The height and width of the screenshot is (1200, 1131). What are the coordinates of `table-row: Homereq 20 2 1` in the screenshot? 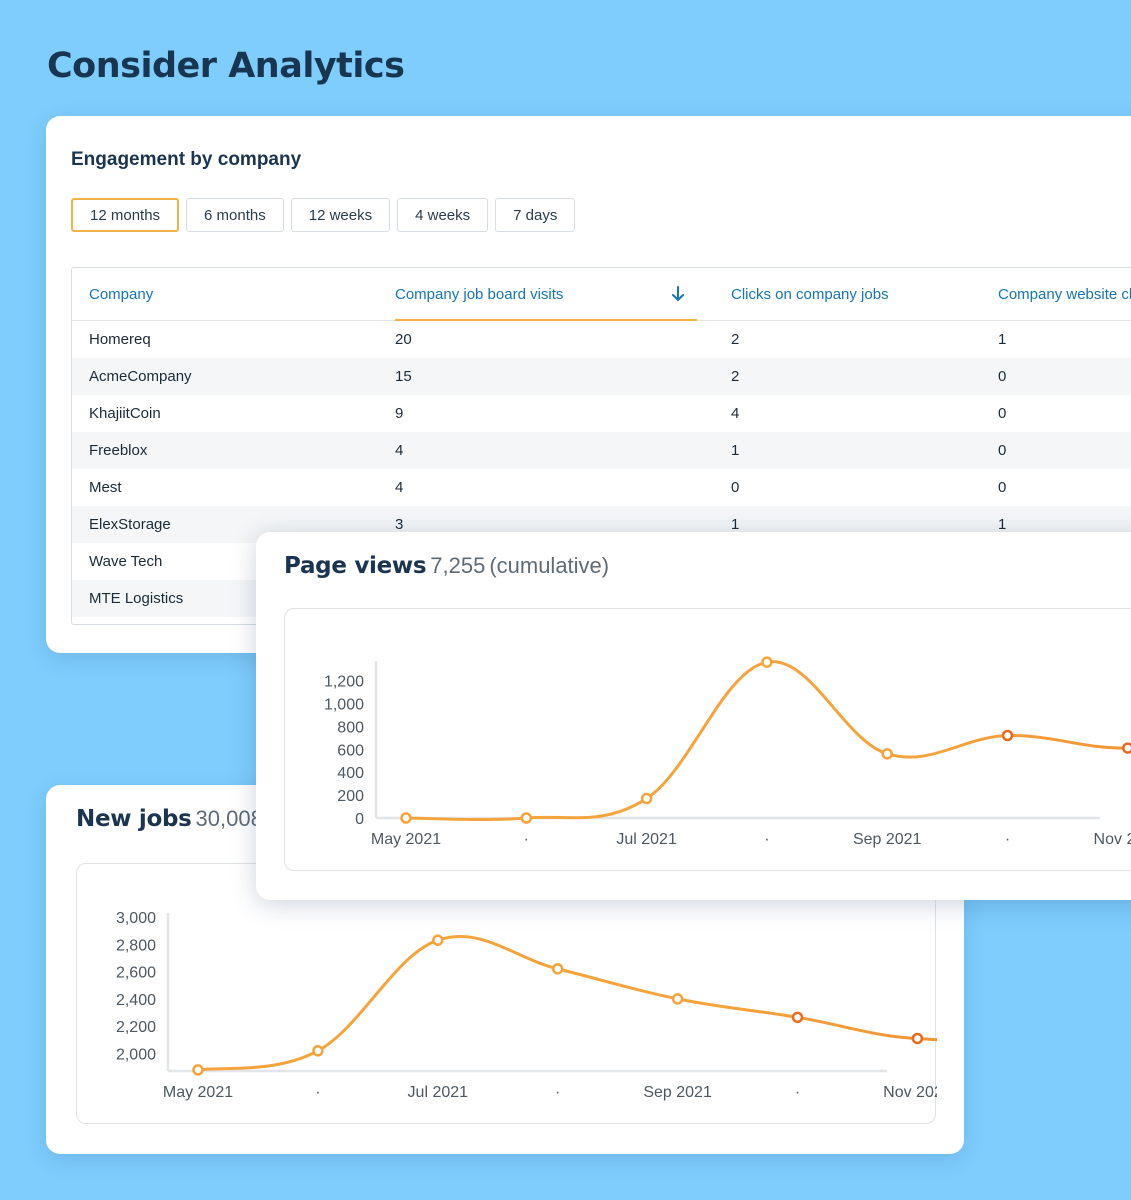 It's located at (601, 339).